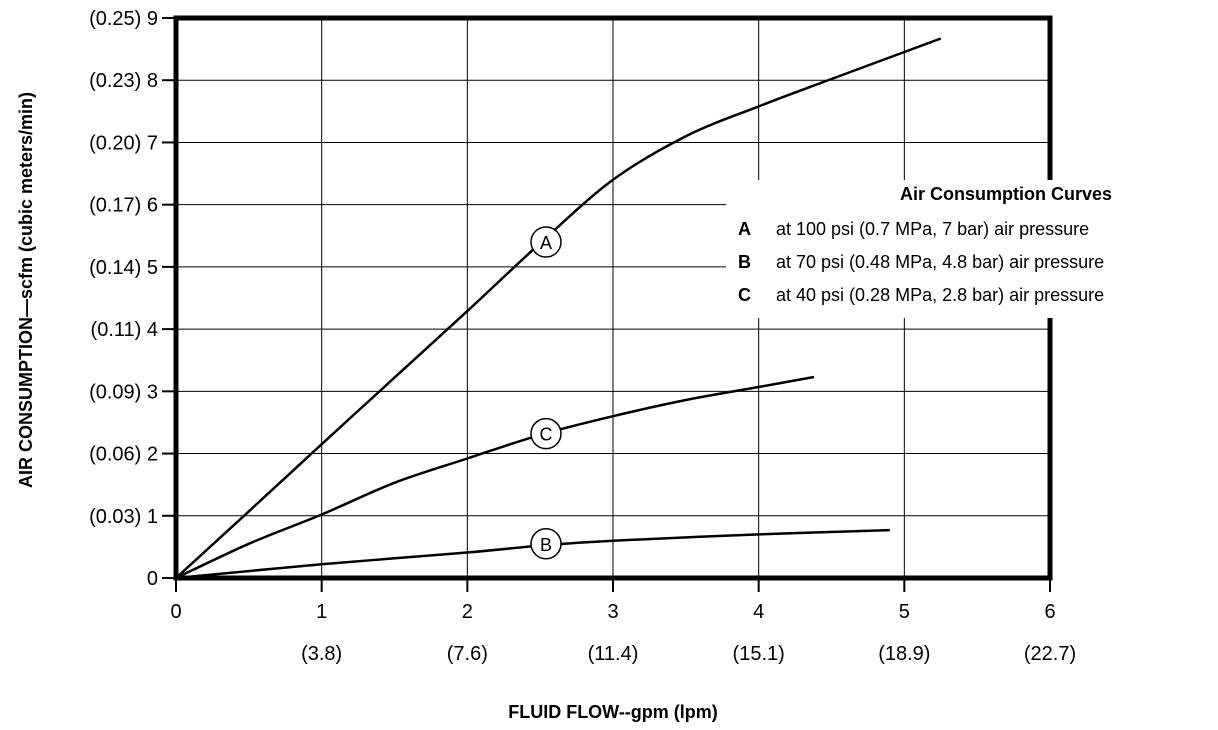 The image size is (1218, 730). I want to click on y-tick-label: (0.09) 3, so click(123, 392).